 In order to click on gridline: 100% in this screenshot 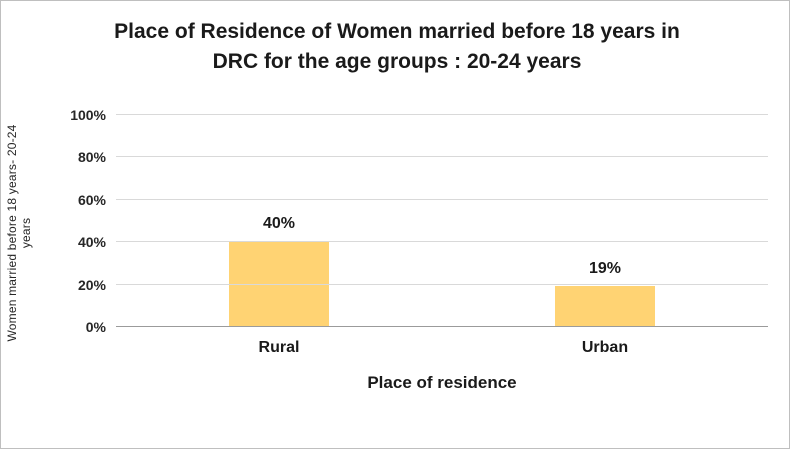, I will do `click(419, 115)`.